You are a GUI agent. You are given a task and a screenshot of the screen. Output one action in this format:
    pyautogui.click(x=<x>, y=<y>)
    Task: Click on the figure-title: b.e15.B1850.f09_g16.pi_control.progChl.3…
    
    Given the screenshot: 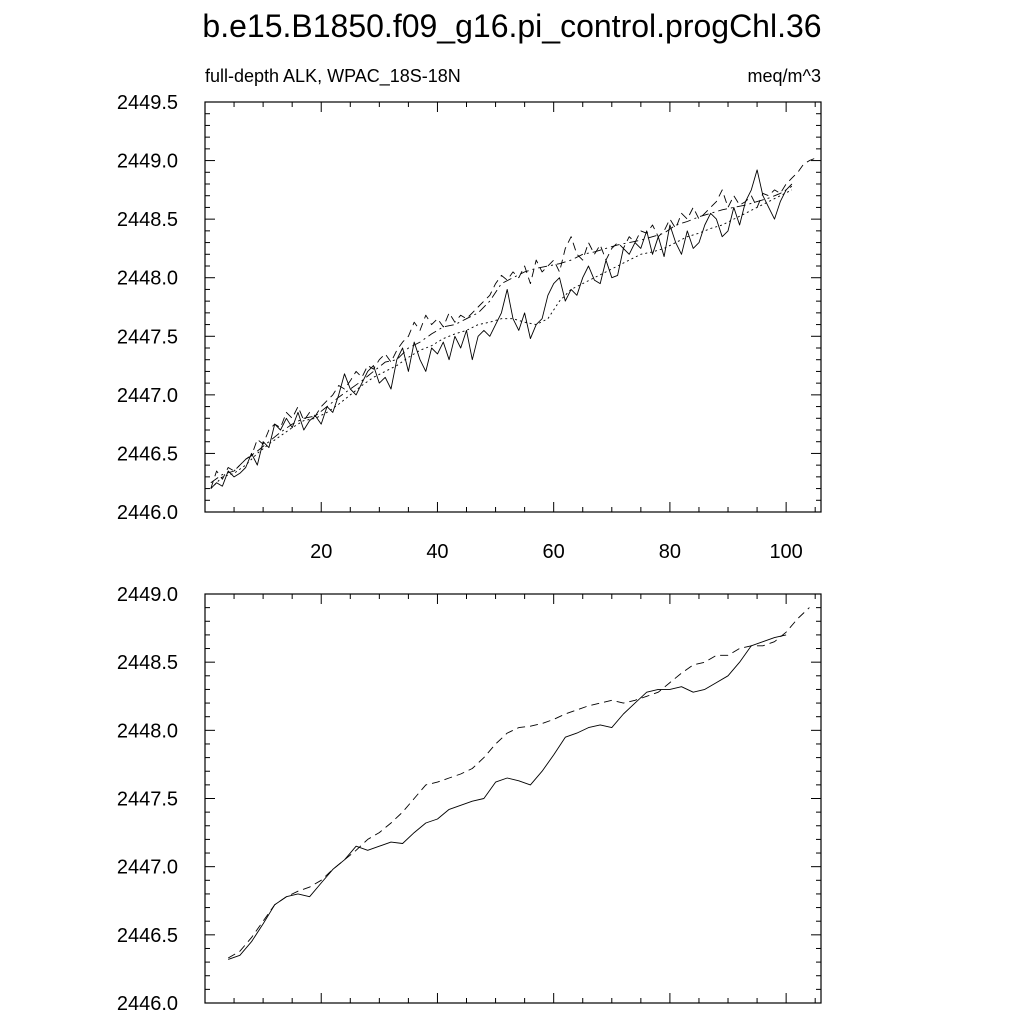 What is the action you would take?
    pyautogui.click(x=511, y=26)
    